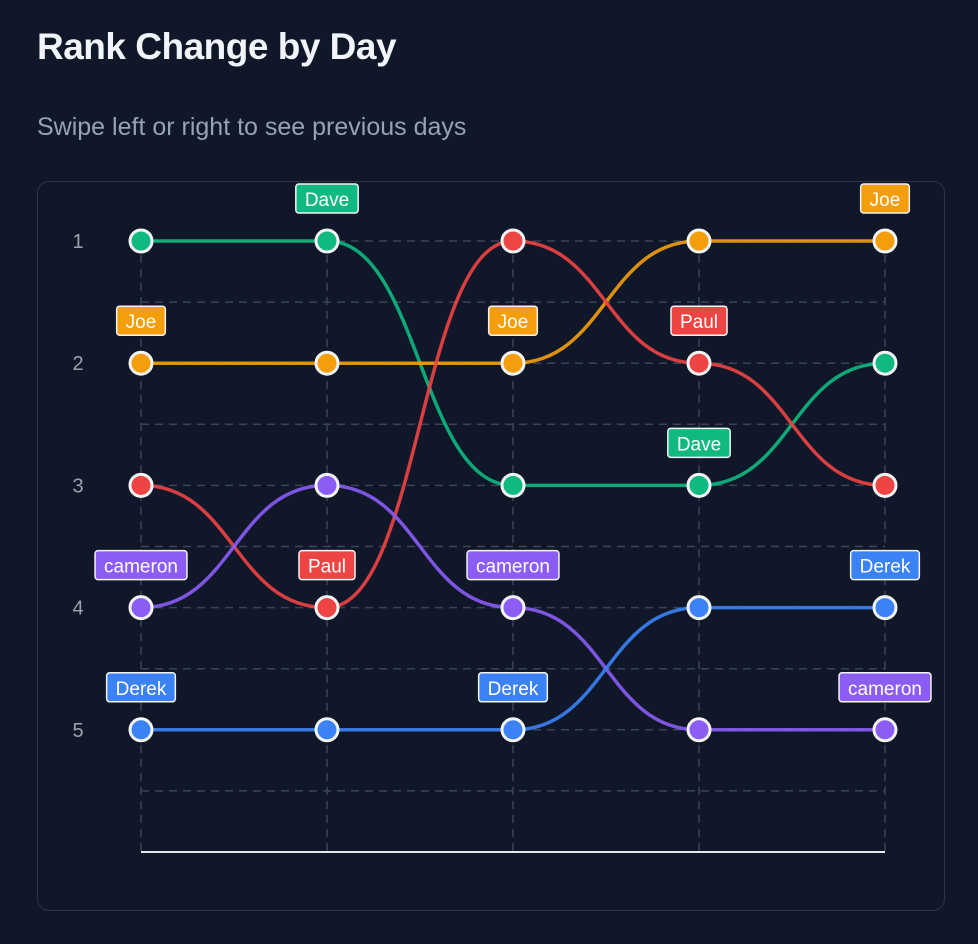 The width and height of the screenshot is (978, 944). What do you see at coordinates (513, 302) in the screenshot?
I see `series-line-joe` at bounding box center [513, 302].